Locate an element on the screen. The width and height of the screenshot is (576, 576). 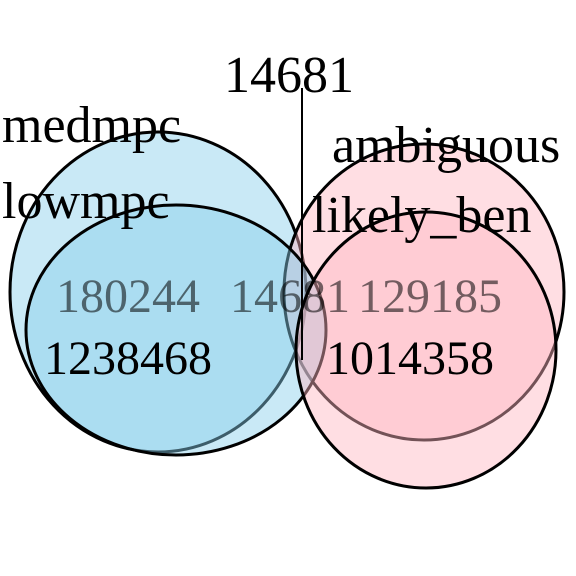
set-label-likely-ben: likely_ben is located at coordinates (422, 215).